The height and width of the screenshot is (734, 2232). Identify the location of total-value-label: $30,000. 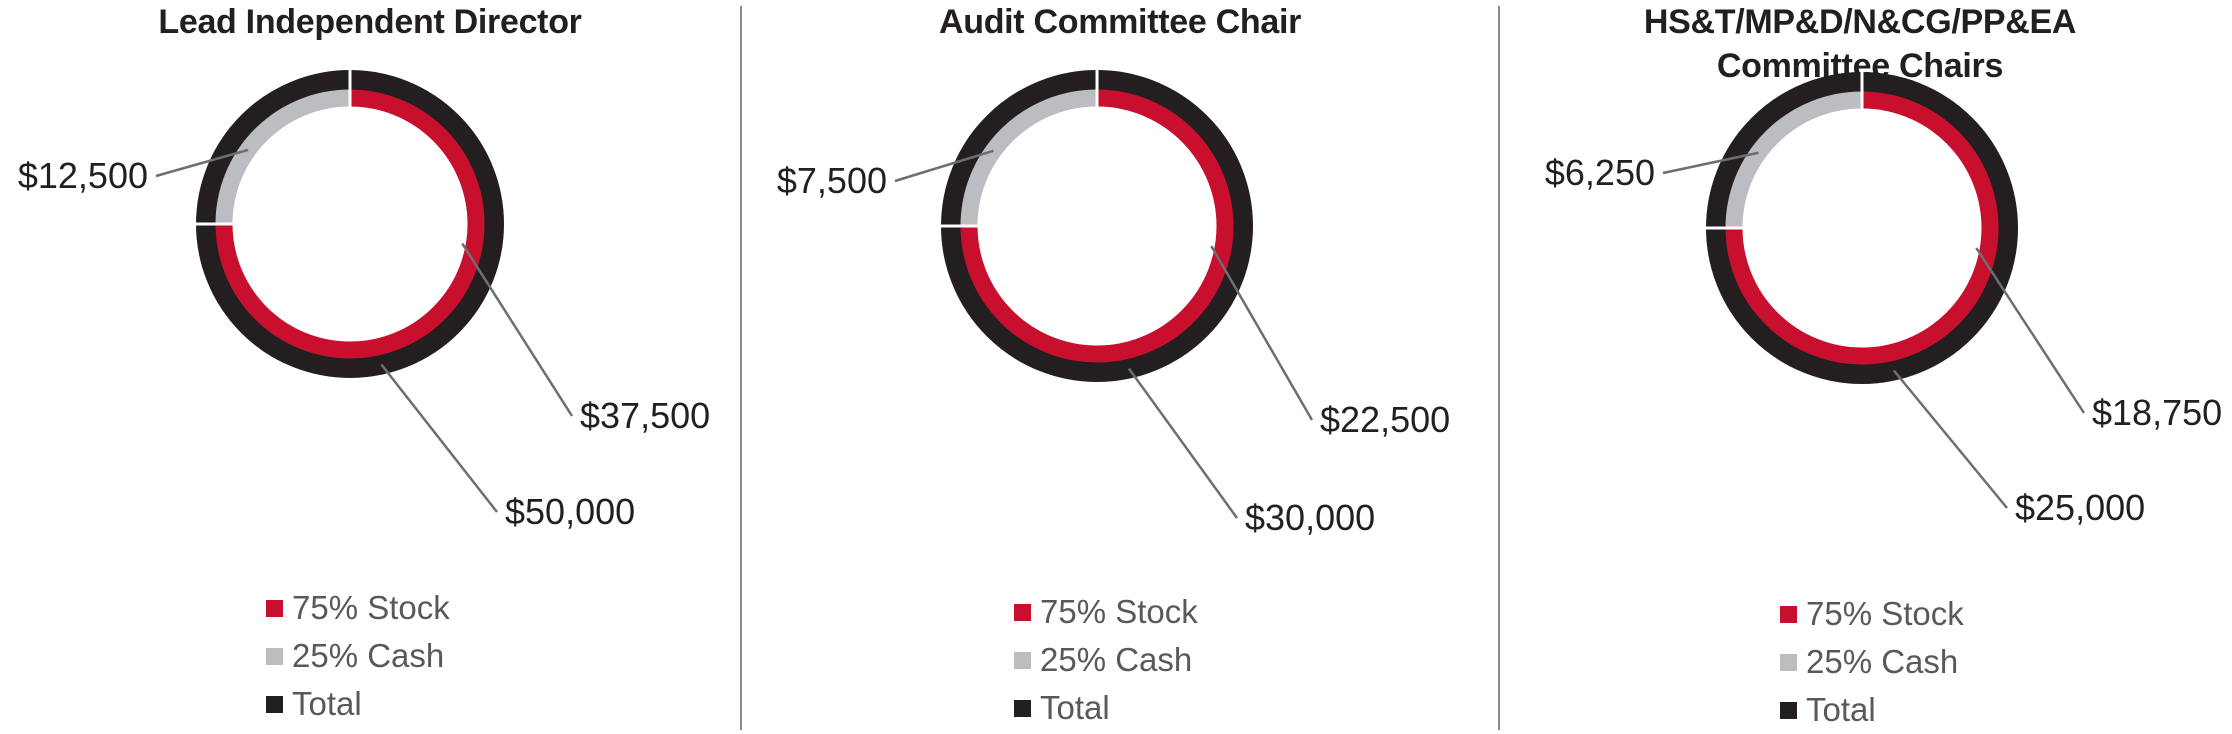
(1310, 517).